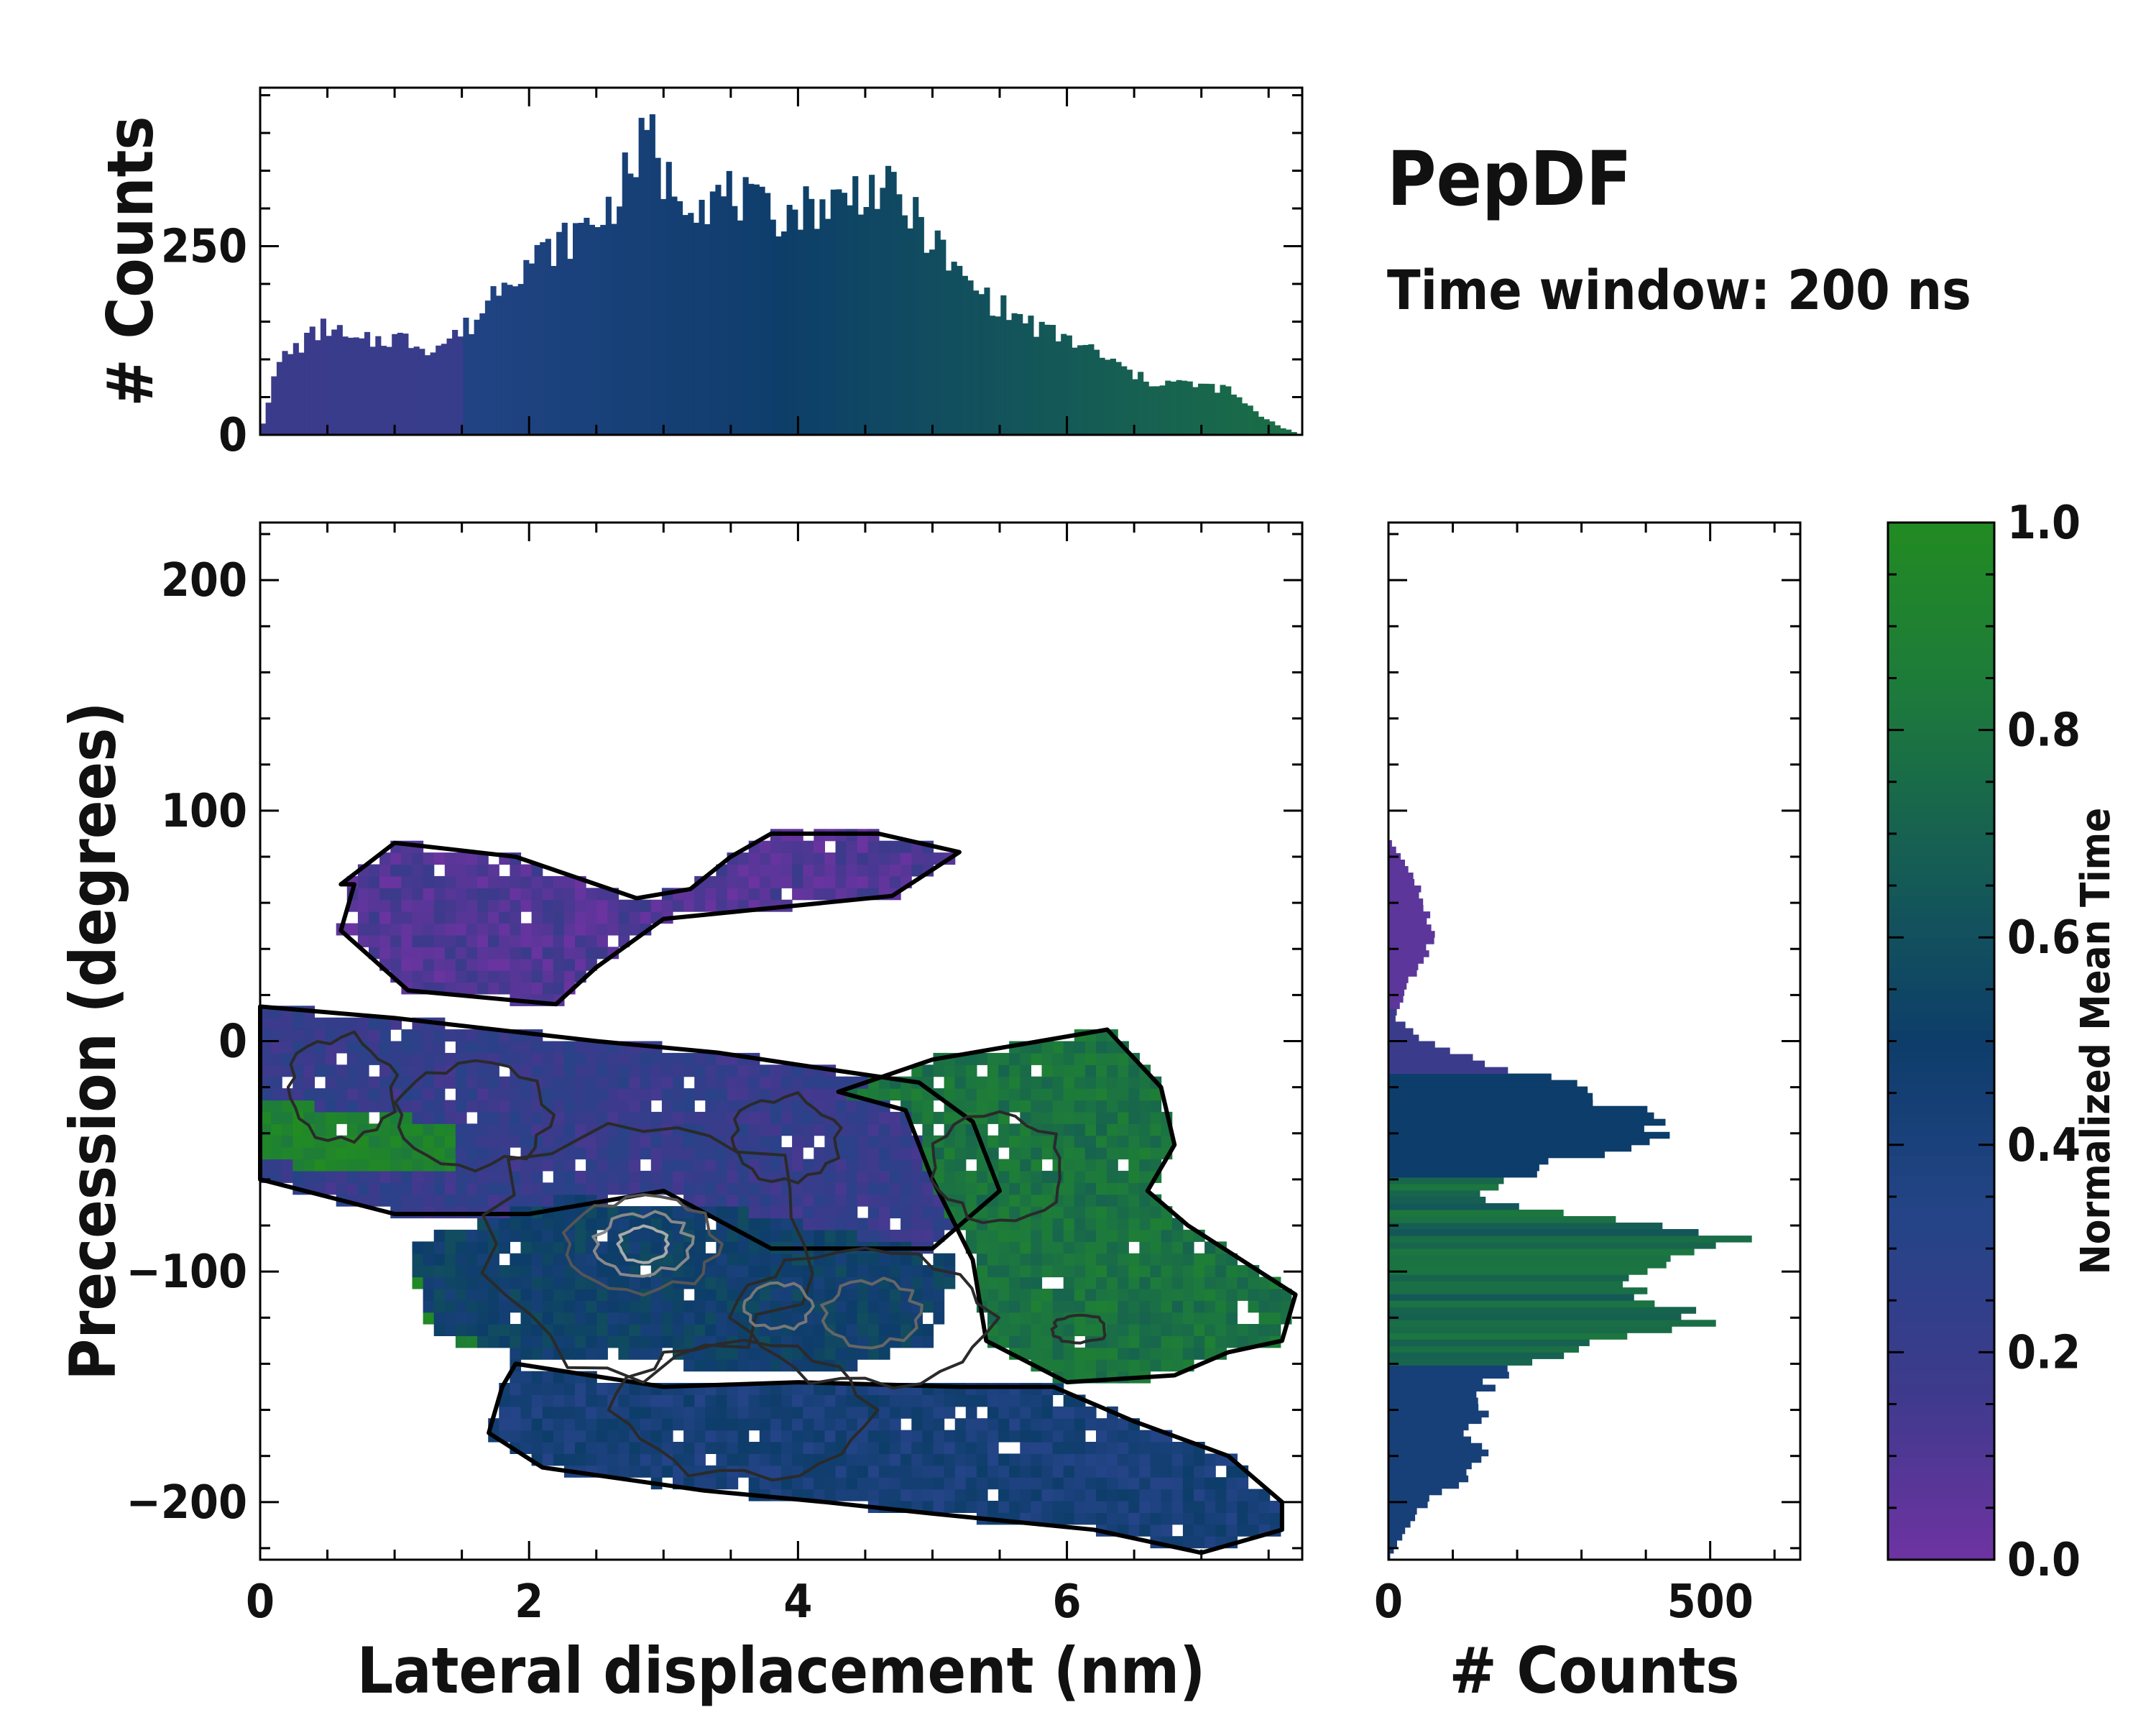 This screenshot has width=2156, height=1725. What do you see at coordinates (2044, 731) in the screenshot?
I see `colorbar-tick-label: 0.8` at bounding box center [2044, 731].